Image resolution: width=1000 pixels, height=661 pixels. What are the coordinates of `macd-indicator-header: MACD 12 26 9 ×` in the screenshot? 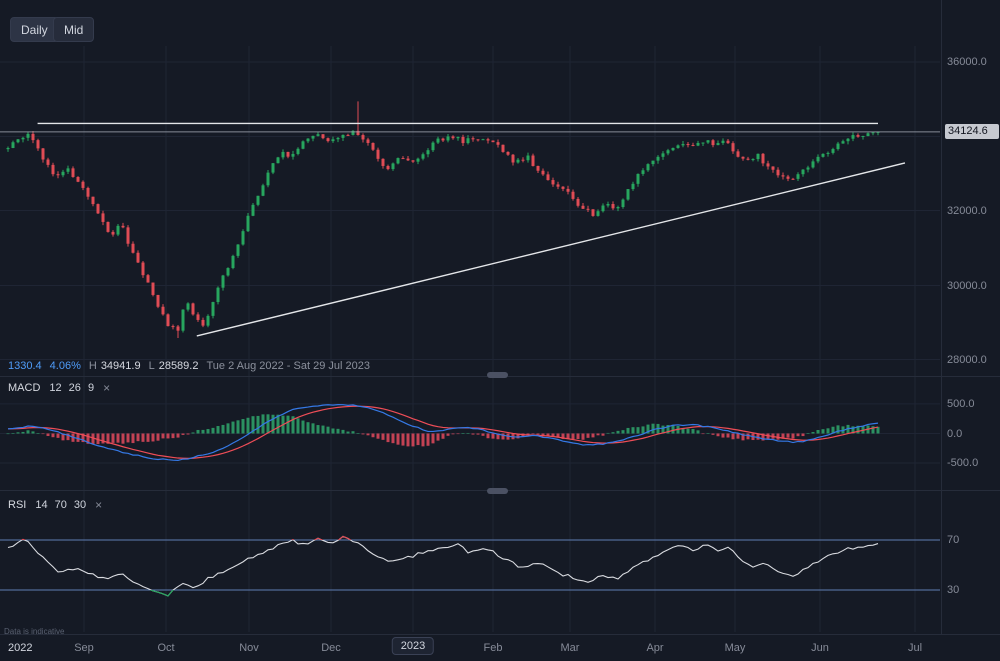 It's located at (59, 387).